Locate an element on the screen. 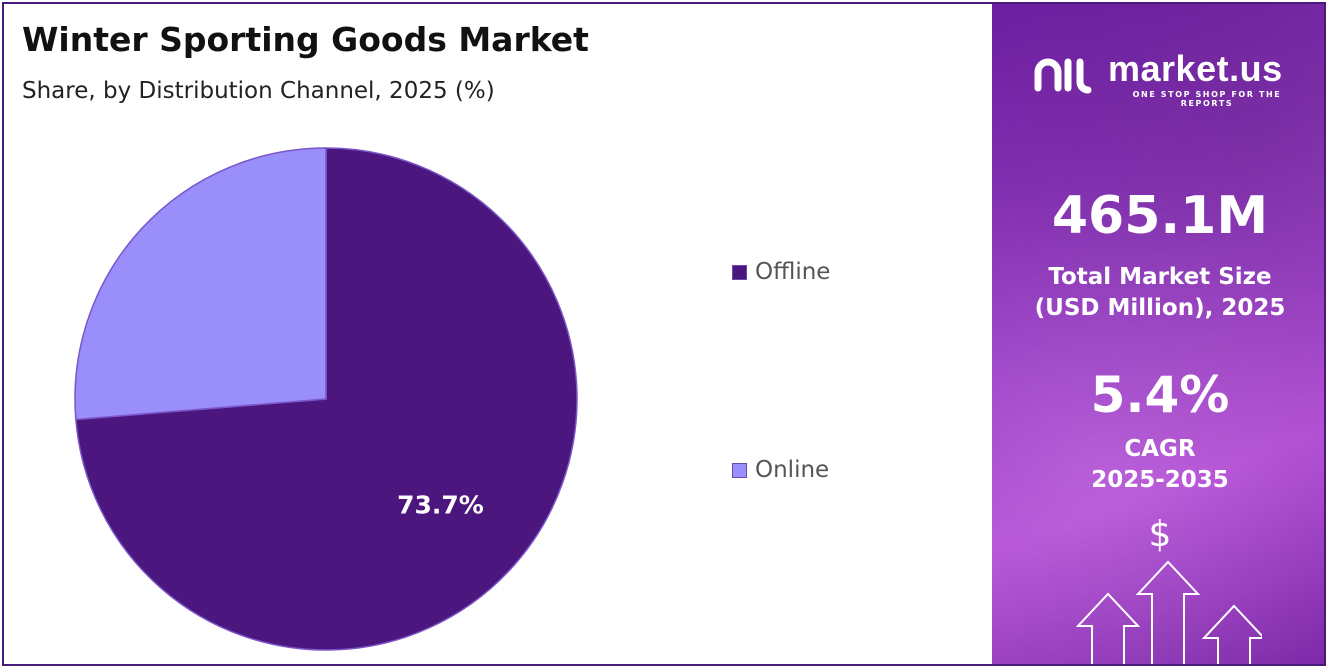 The image size is (1330, 670). legend-swatch-online is located at coordinates (739, 470).